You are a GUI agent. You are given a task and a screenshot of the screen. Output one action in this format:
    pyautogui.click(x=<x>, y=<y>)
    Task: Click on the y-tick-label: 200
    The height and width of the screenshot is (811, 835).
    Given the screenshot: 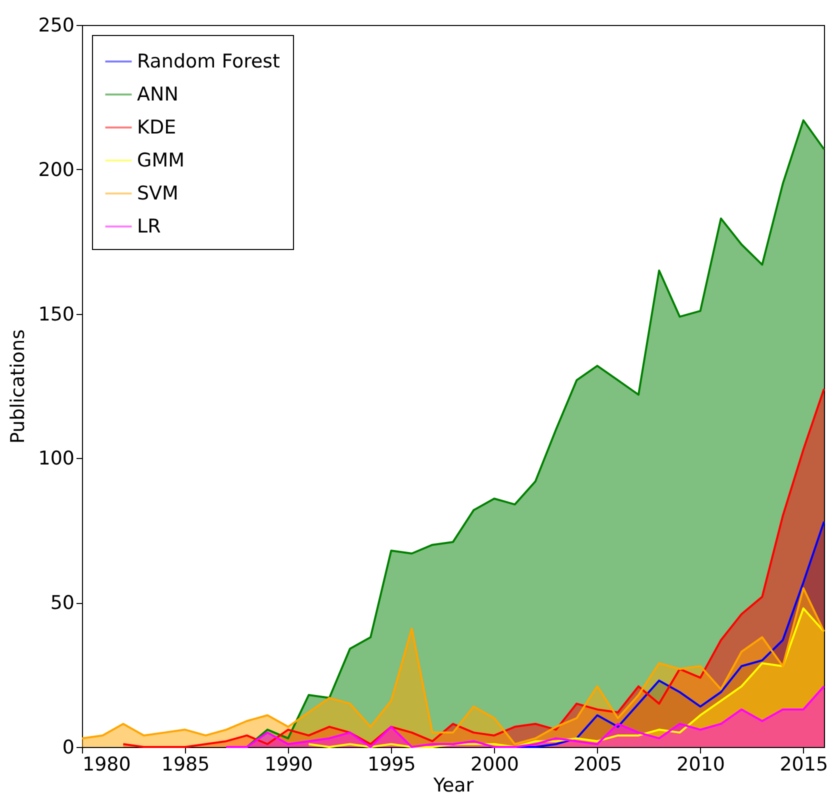 What is the action you would take?
    pyautogui.click(x=56, y=169)
    